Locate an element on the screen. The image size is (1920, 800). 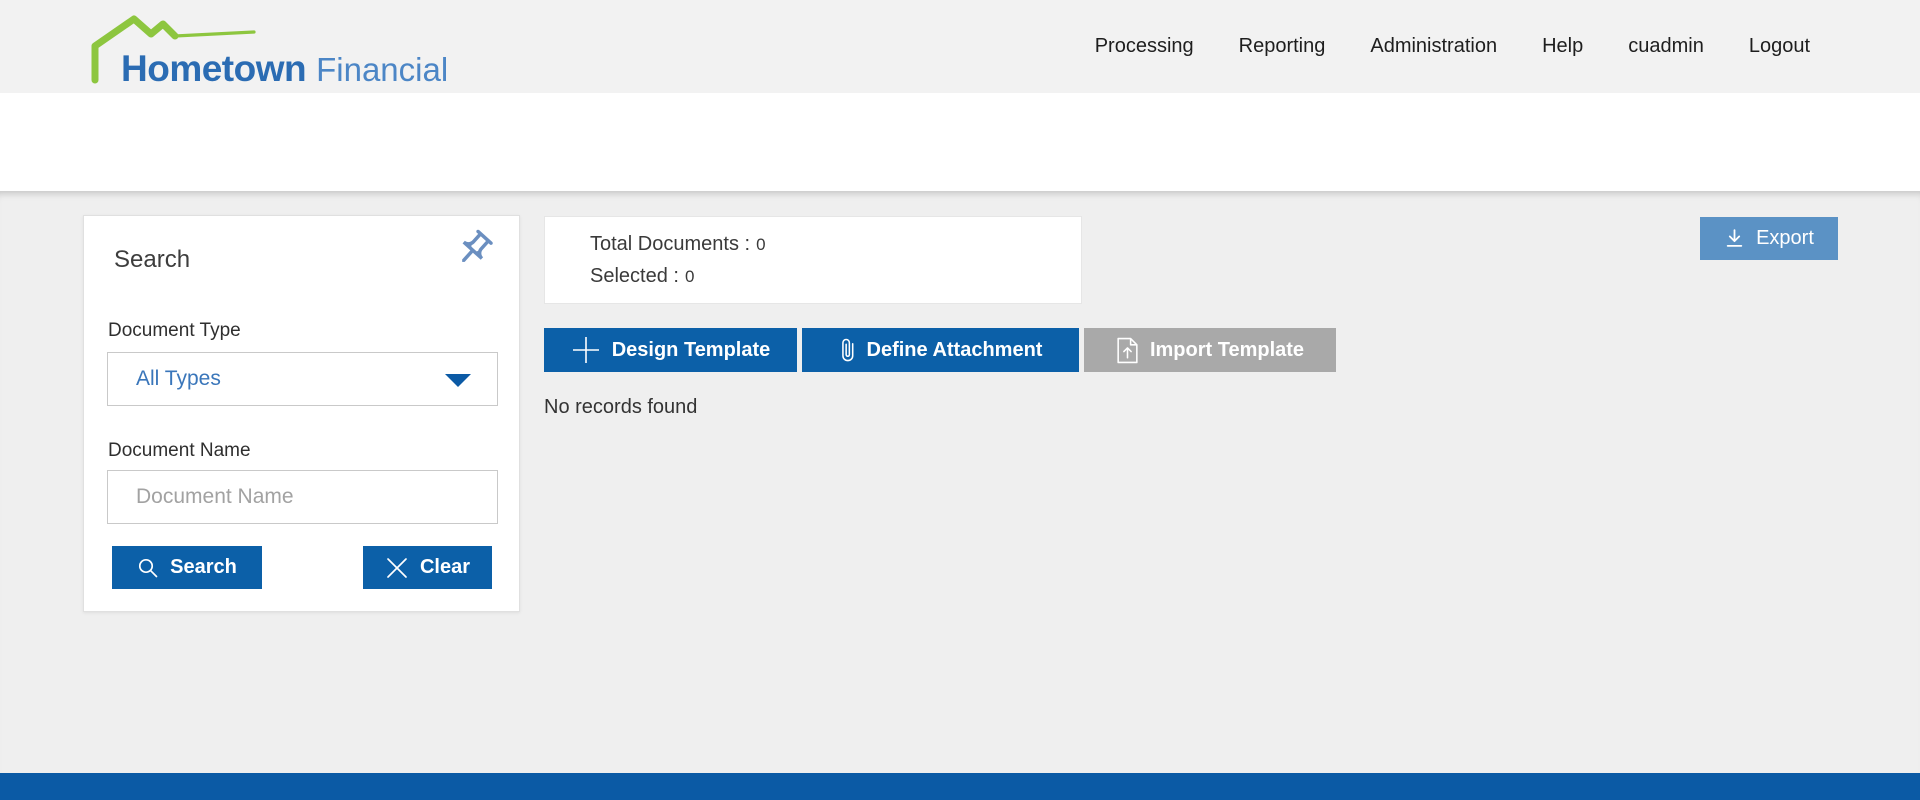
pushpin-icon is located at coordinates (474, 249).